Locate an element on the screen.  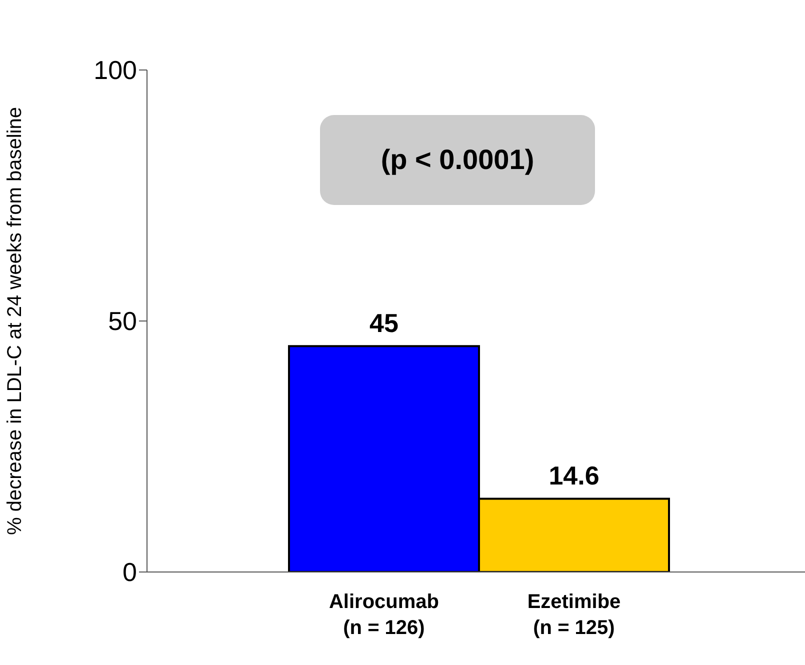
x-tick-label: Ezetimibe (n = 125) is located at coordinates (574, 615).